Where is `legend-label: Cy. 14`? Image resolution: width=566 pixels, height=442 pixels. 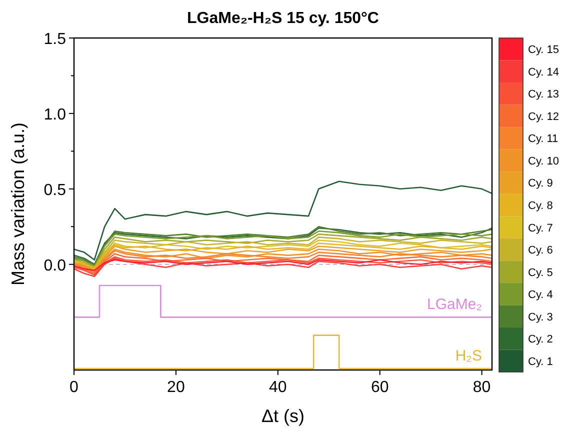 legend-label: Cy. 14 is located at coordinates (543, 72).